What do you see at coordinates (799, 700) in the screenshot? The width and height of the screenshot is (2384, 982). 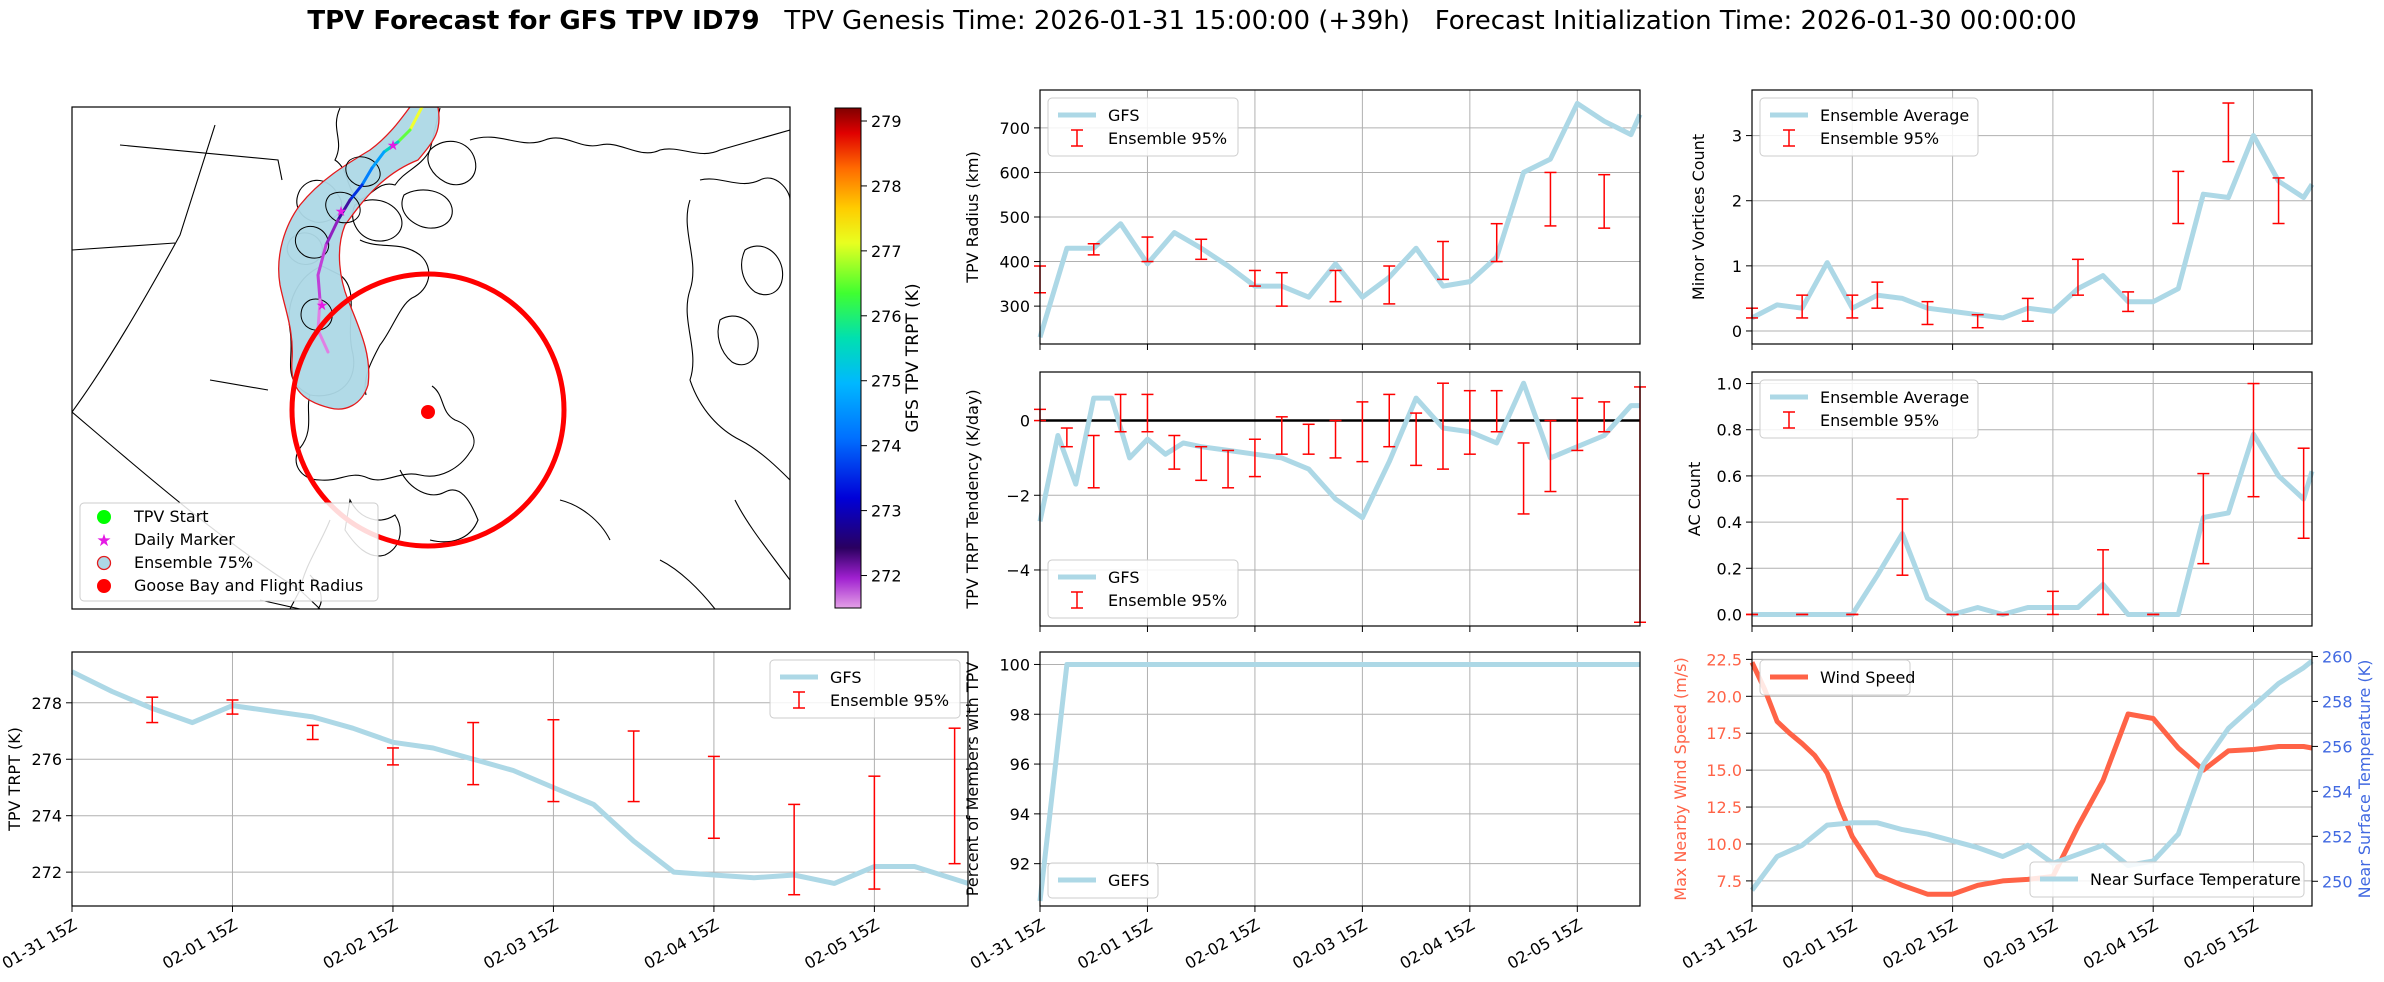 I see `legend-errorbar-swatch` at bounding box center [799, 700].